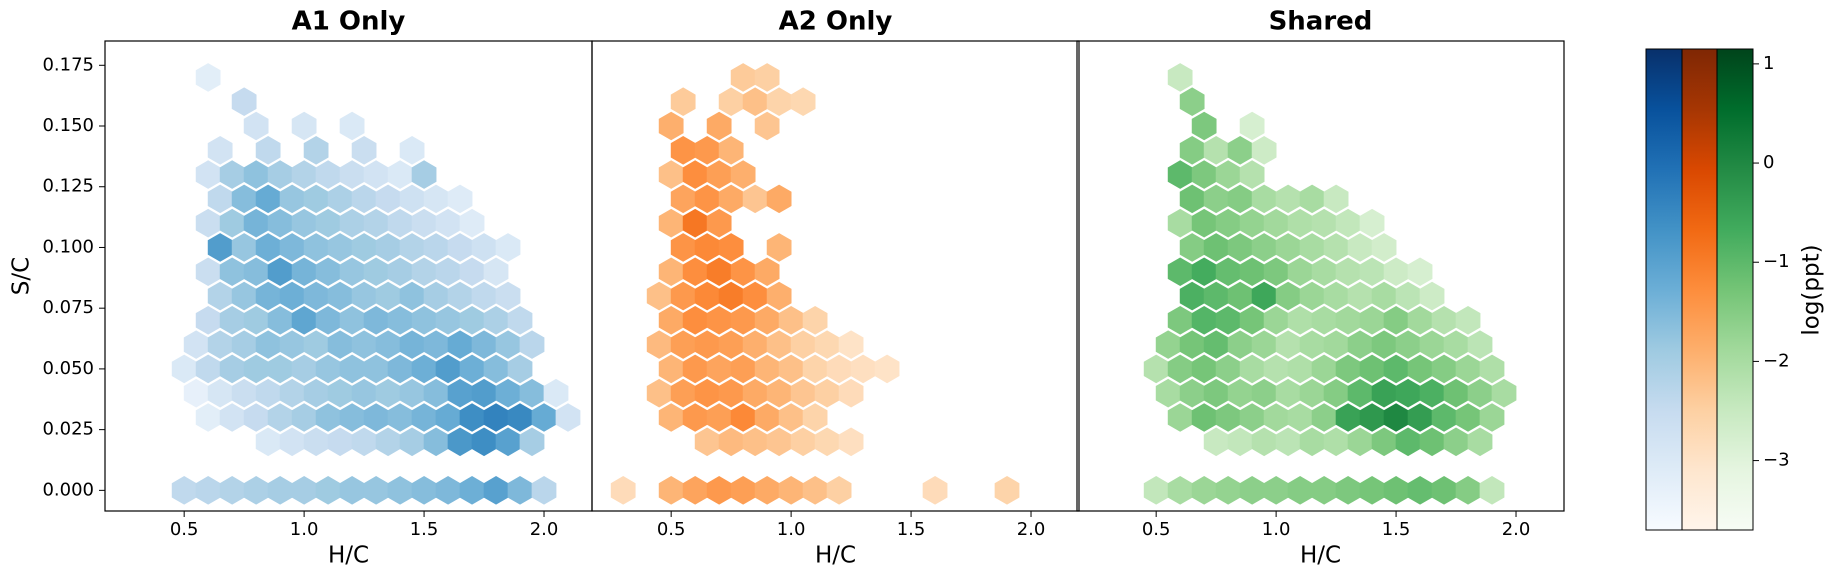 Image resolution: width=1830 pixels, height=578 pixels. Describe the element at coordinates (544, 529) in the screenshot. I see `x-tick-label: 2.0` at that location.